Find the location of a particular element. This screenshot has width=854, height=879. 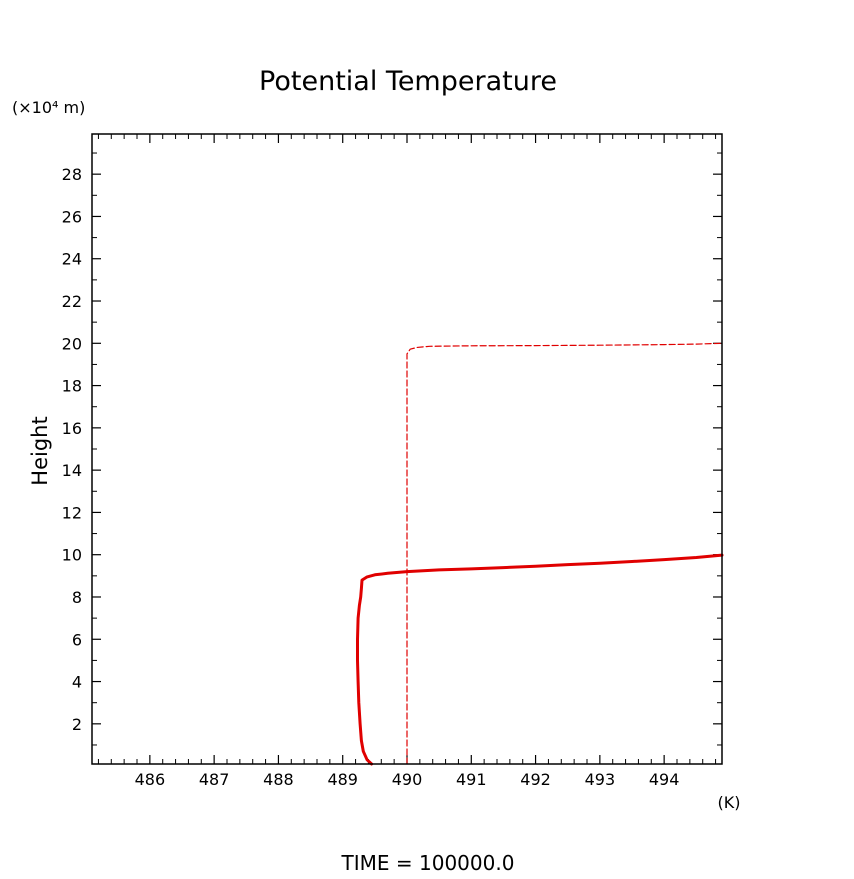

y-axis-label: Height is located at coordinates (40, 450).